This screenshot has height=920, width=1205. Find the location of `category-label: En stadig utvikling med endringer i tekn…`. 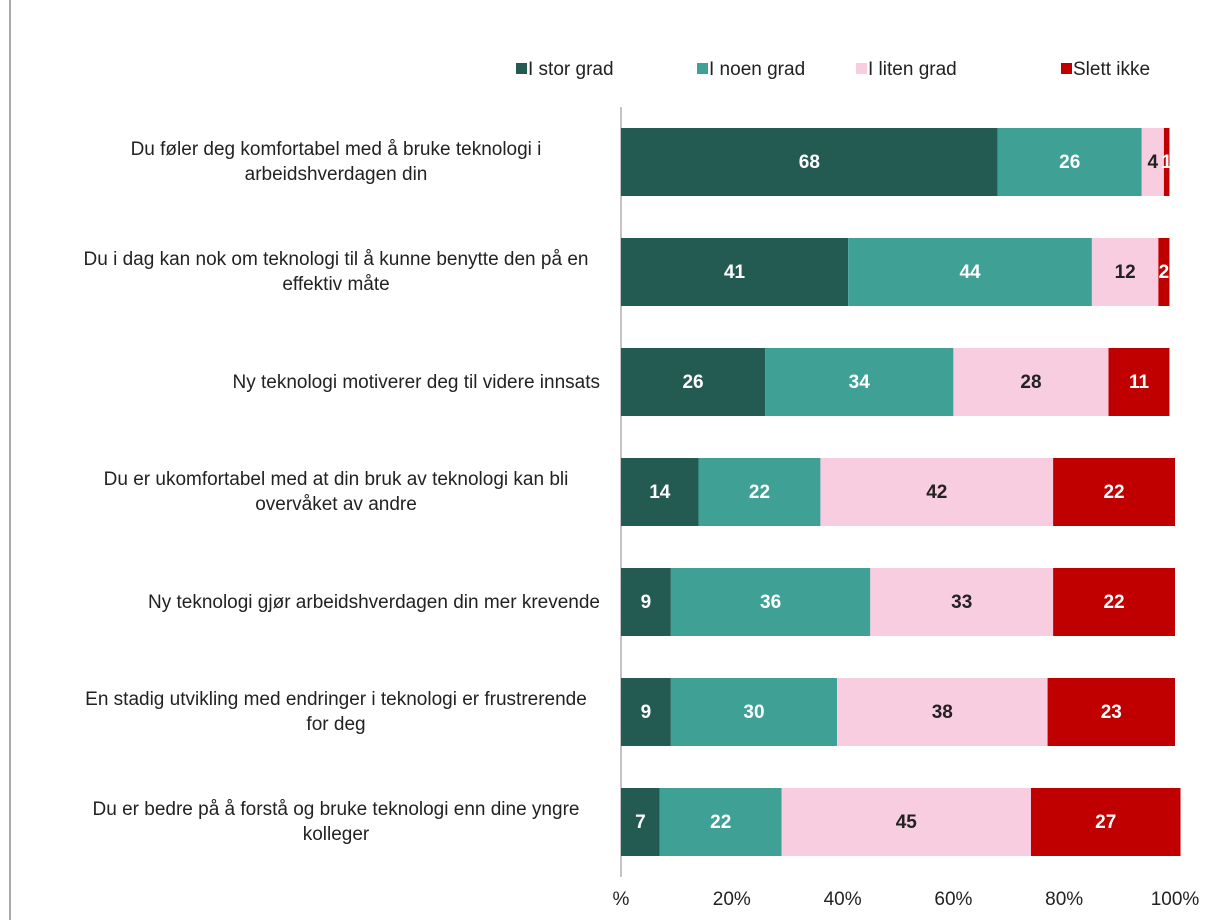

category-label: En stadig utvikling med endringer i tekn… is located at coordinates (310, 712).